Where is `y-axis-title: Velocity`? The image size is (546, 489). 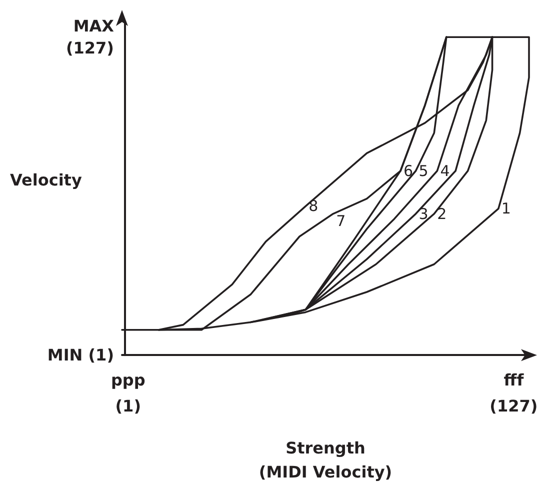
y-axis-title: Velocity is located at coordinates (46, 180).